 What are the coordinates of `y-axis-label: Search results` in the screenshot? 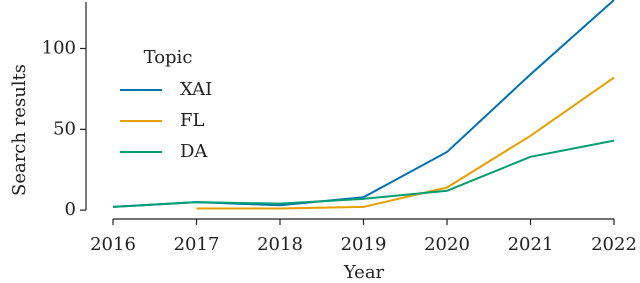 It's located at (19, 130).